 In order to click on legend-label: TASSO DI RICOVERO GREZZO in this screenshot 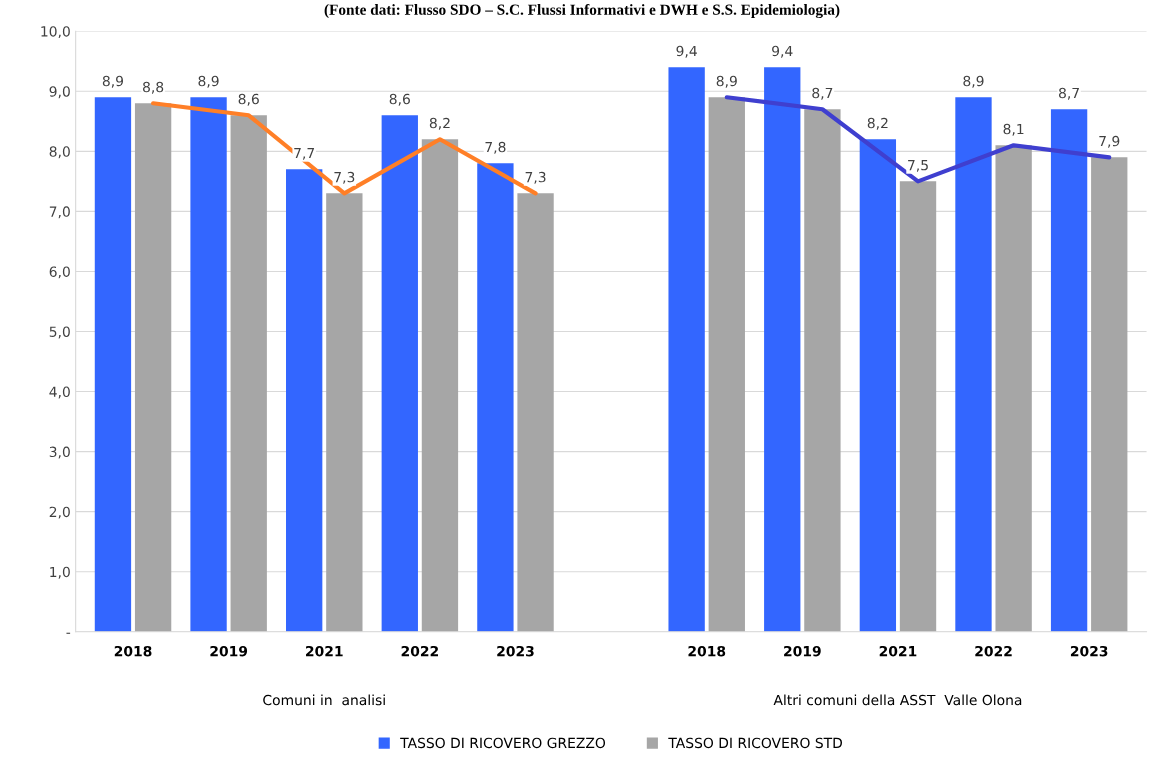, I will do `click(503, 743)`.